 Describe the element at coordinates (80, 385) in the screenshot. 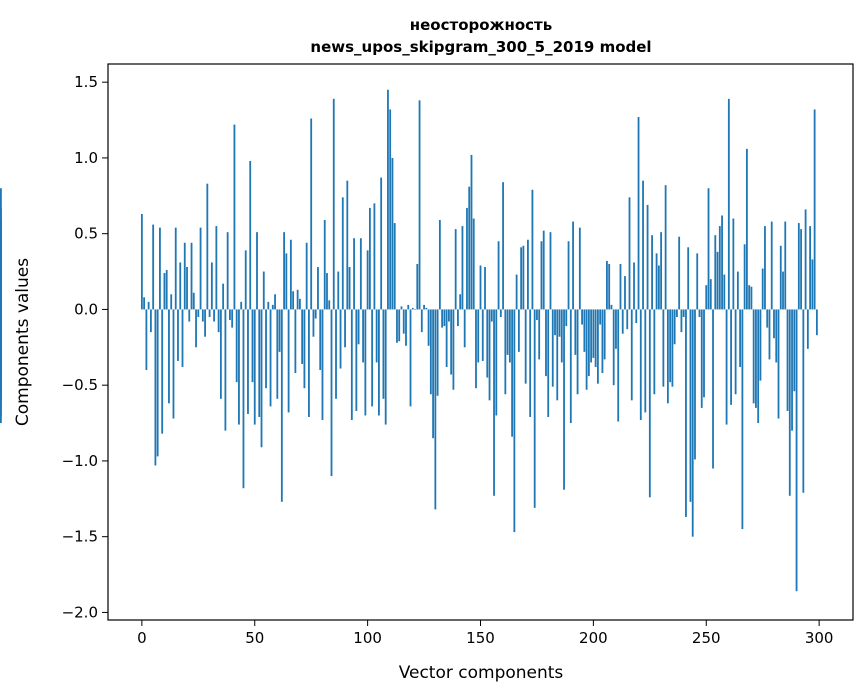

I see `y-tick-label: −0.5` at that location.